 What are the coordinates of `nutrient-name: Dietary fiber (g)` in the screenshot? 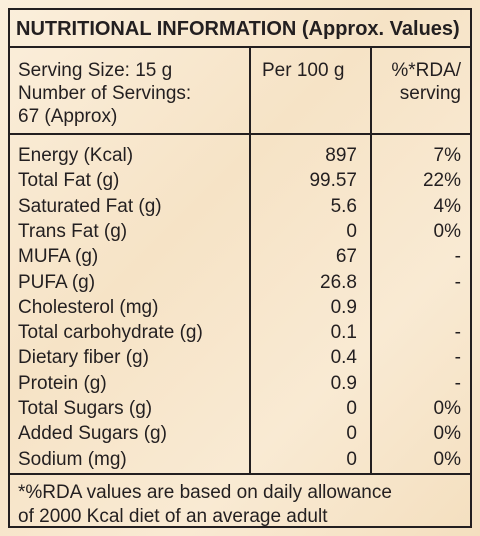 It's located at (83, 358).